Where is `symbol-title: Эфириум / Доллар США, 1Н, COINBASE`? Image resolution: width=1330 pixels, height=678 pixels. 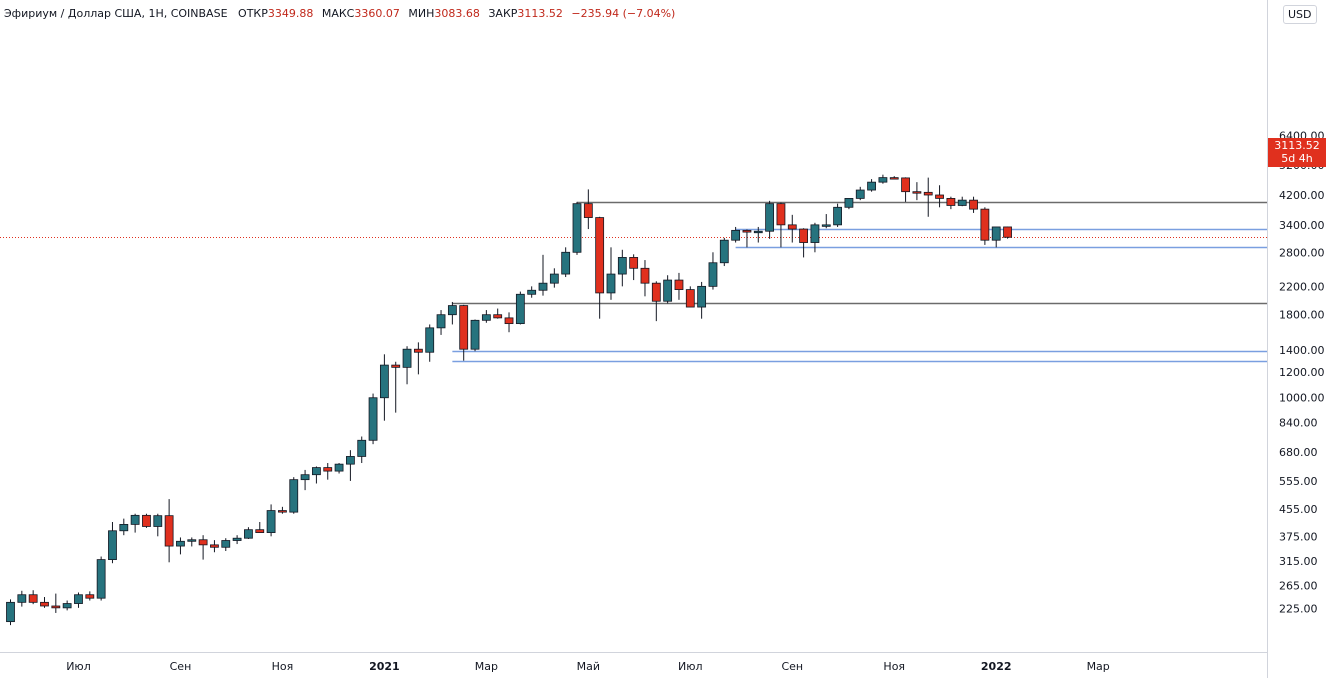
symbol-title: Эфириум / Доллар США, 1Н, COINBASE is located at coordinates (116, 13).